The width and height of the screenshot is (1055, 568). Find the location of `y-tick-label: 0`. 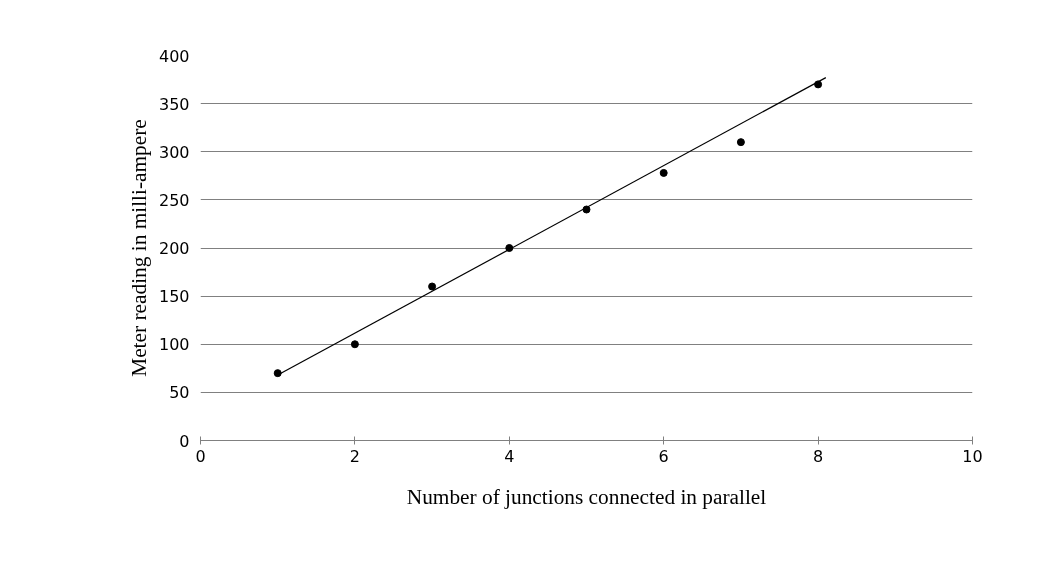

y-tick-label: 0 is located at coordinates (184, 441).